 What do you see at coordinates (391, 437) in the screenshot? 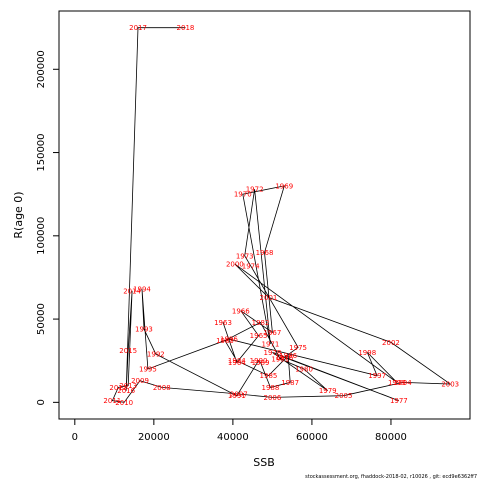
I see `x-tick-label: 80000` at bounding box center [391, 437].